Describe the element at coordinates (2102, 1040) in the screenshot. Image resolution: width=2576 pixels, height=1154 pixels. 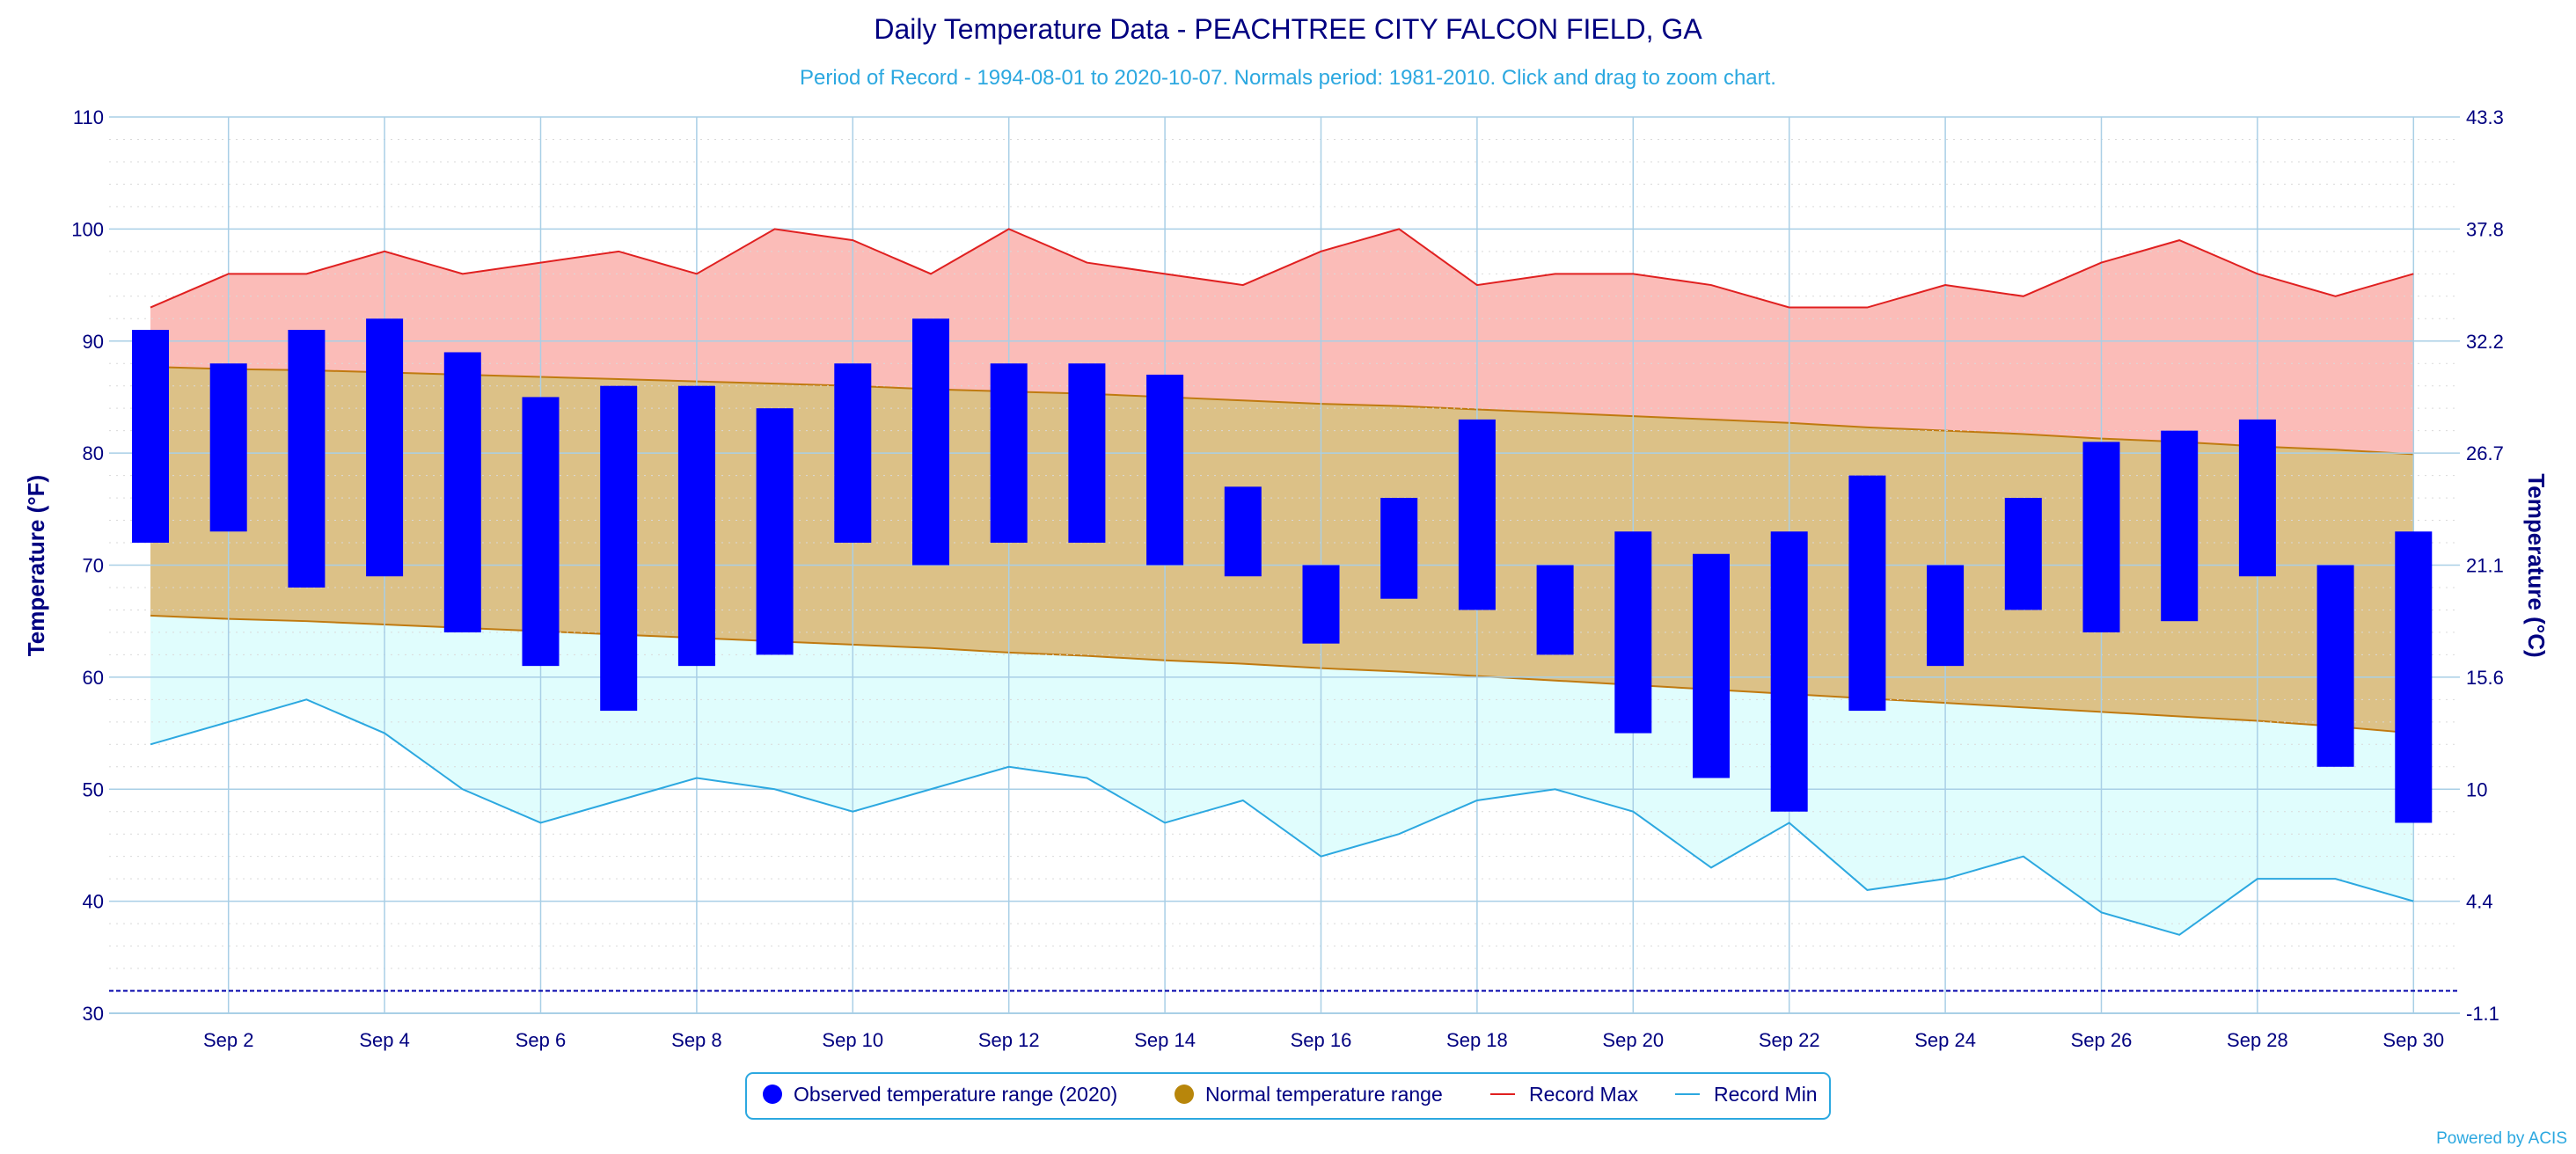
I see `x-tick-label: Sep 26` at that location.